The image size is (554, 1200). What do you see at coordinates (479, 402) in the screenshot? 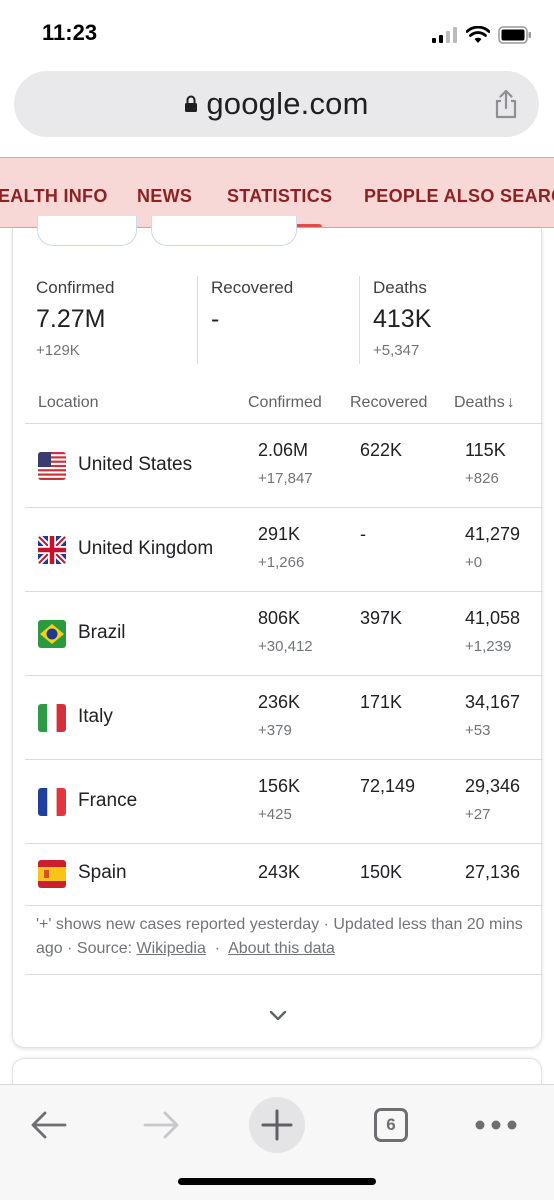
I see `header-deaths-label: Deaths` at bounding box center [479, 402].